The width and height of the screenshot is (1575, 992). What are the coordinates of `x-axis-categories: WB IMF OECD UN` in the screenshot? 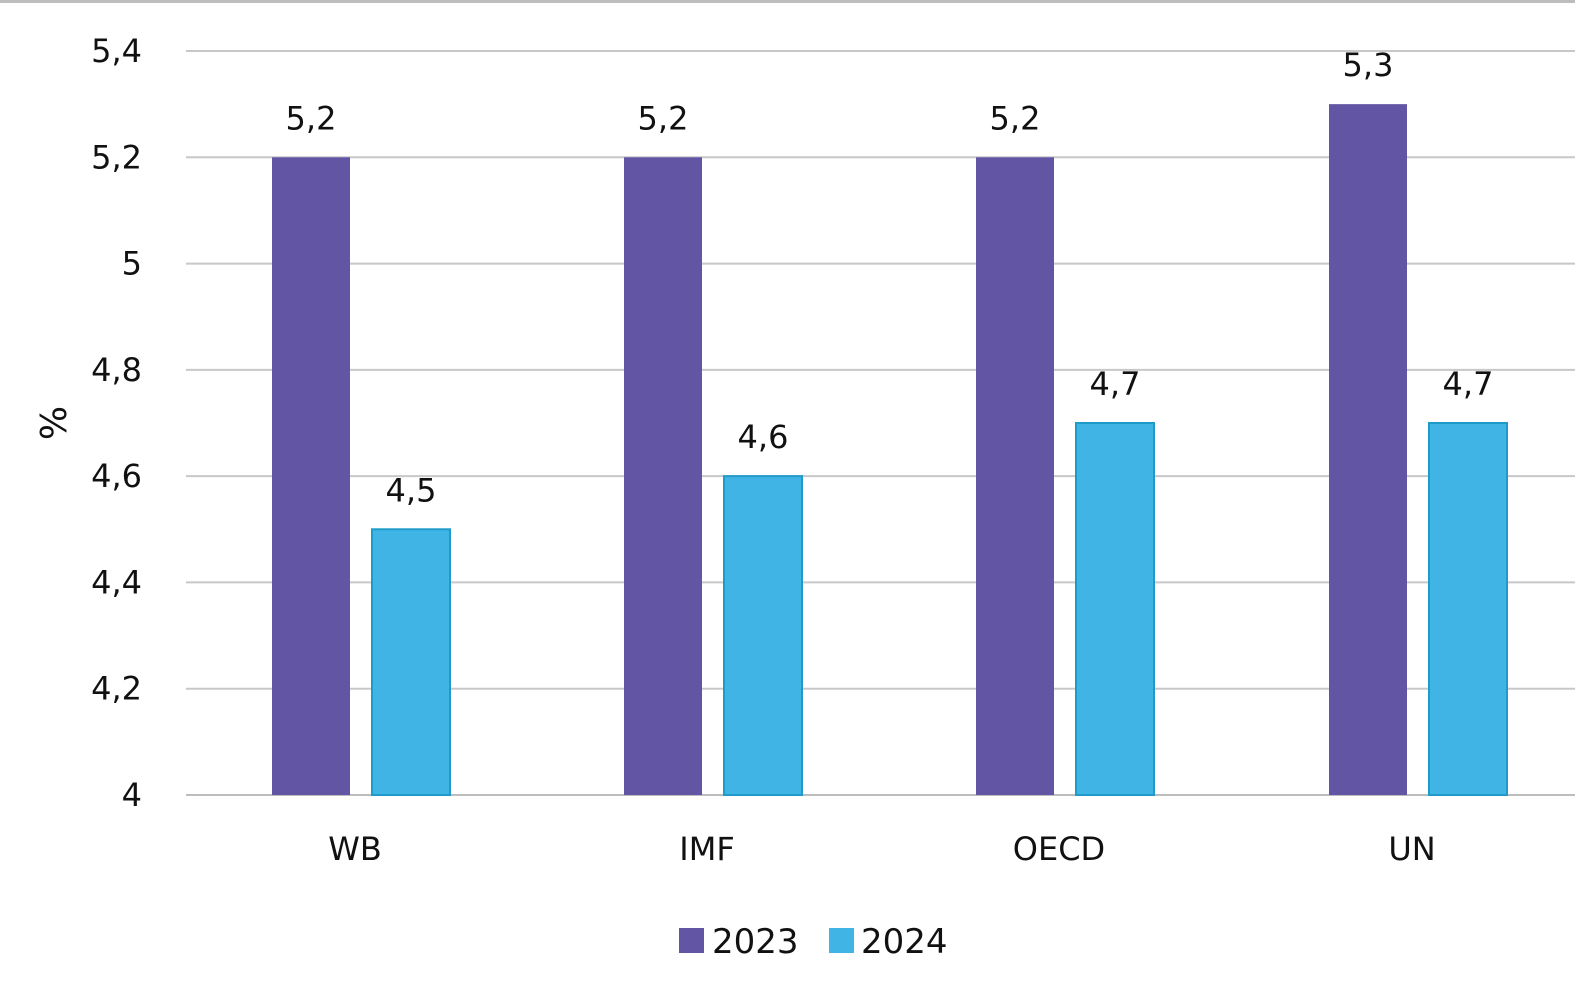 It's located at (881, 849).